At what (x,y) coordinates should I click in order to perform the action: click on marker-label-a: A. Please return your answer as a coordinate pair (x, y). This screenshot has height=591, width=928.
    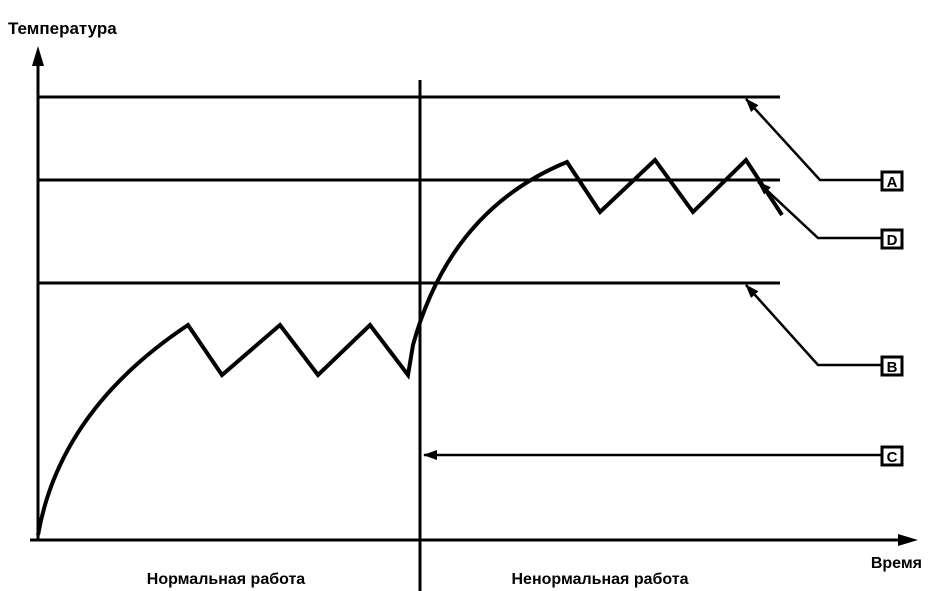
    Looking at the image, I should click on (892, 182).